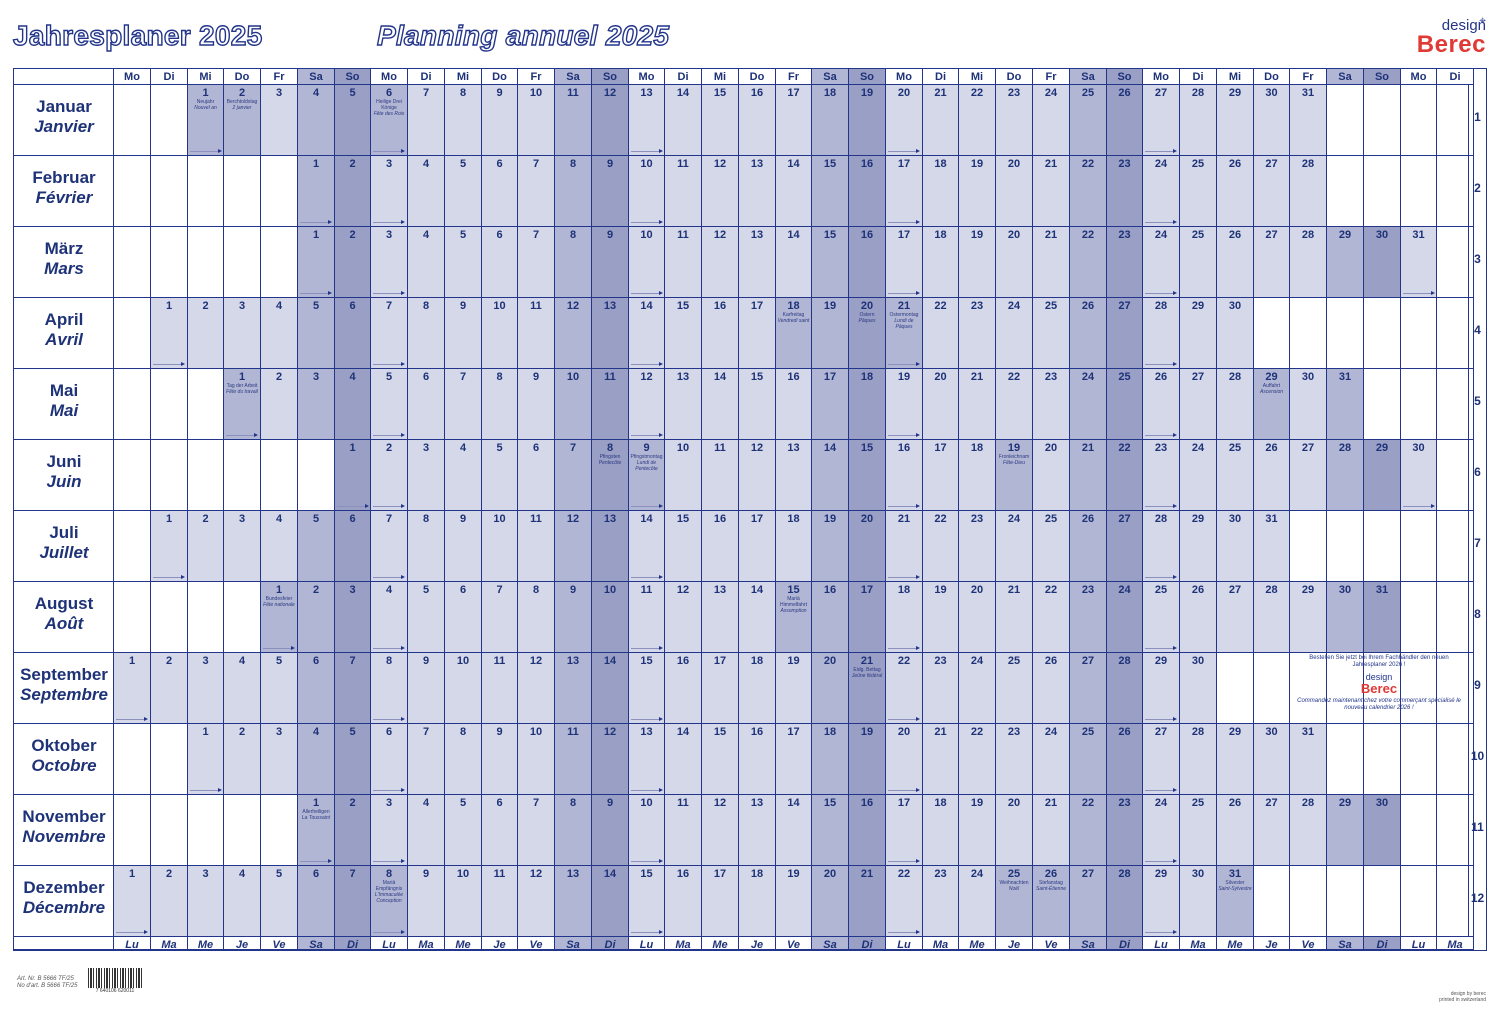 This screenshot has height=1018, width=1500. I want to click on day-cell: 7, so click(426, 759).